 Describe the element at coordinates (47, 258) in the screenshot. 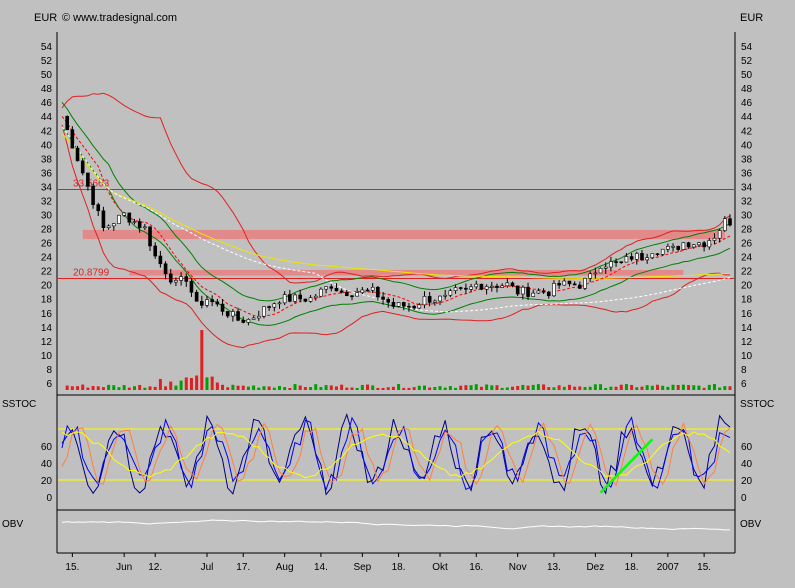

I see `price-tick-label-left: 24` at that location.